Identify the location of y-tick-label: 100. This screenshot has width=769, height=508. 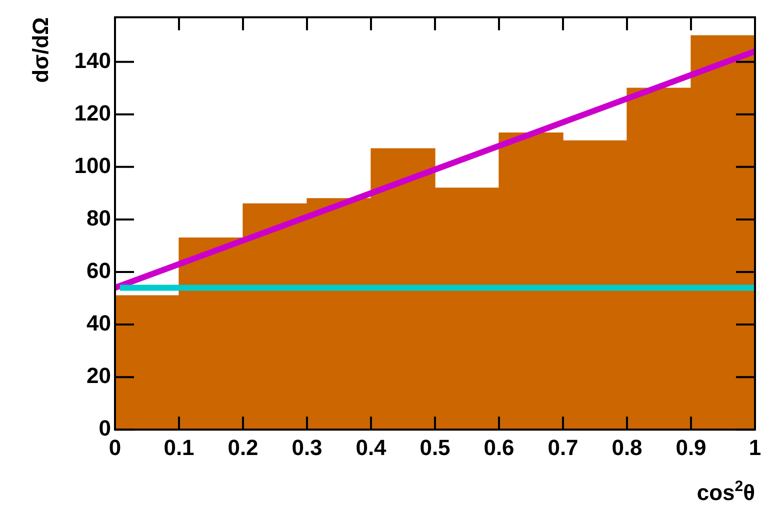
(92, 165).